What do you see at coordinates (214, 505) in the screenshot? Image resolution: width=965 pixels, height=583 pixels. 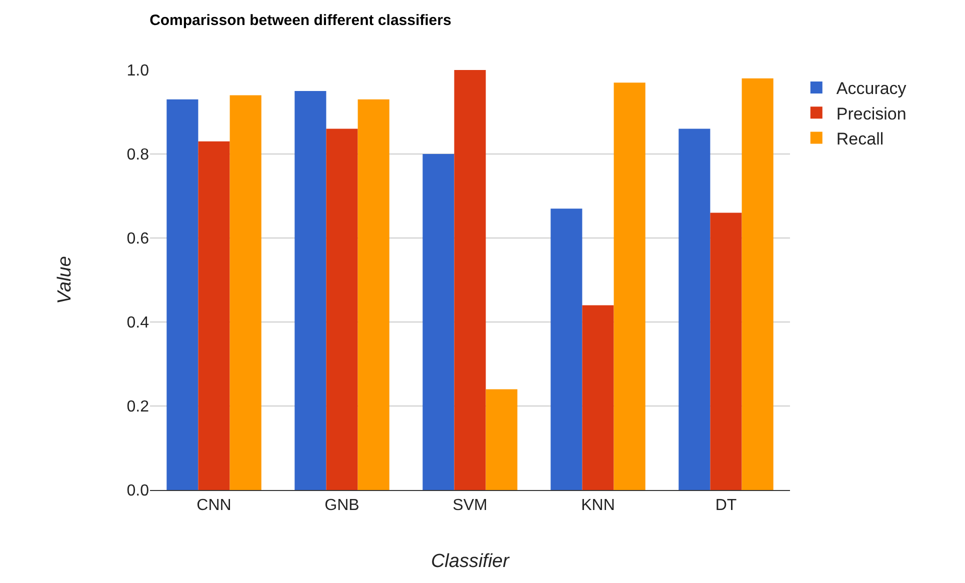 I see `x-tick-label: CNN` at bounding box center [214, 505].